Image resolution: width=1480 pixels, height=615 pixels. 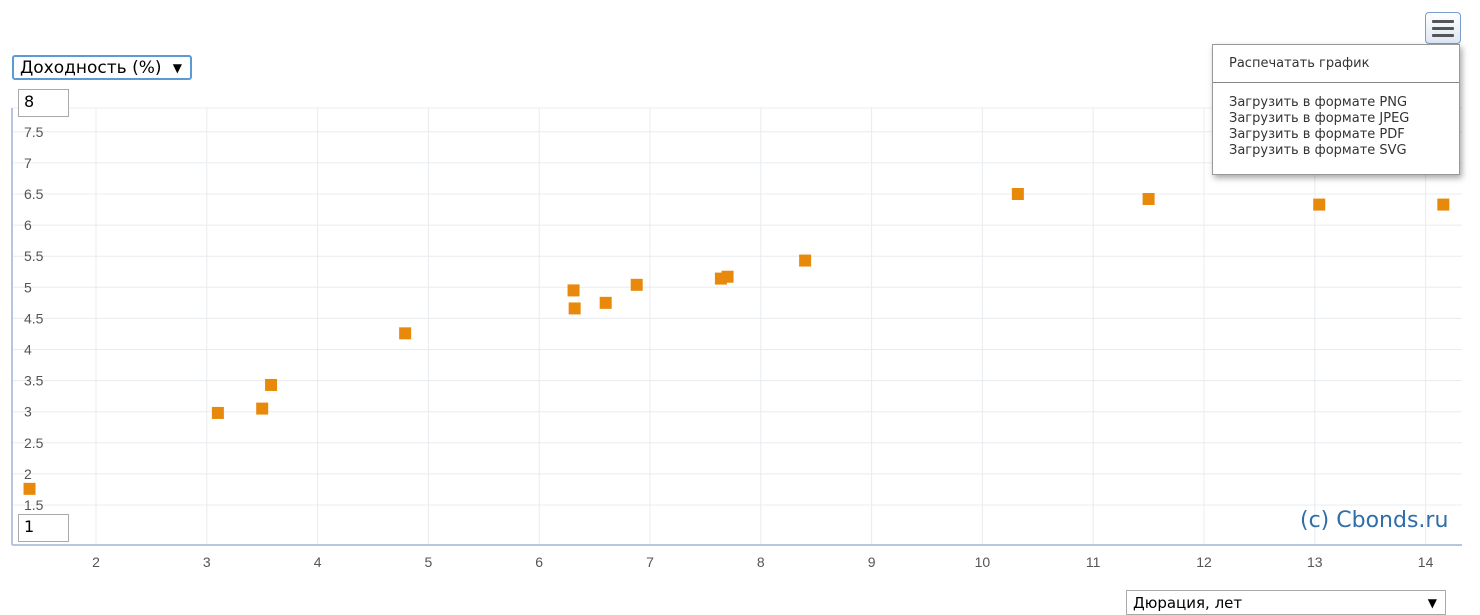 I want to click on y-tick-label: 6, so click(x=28, y=225).